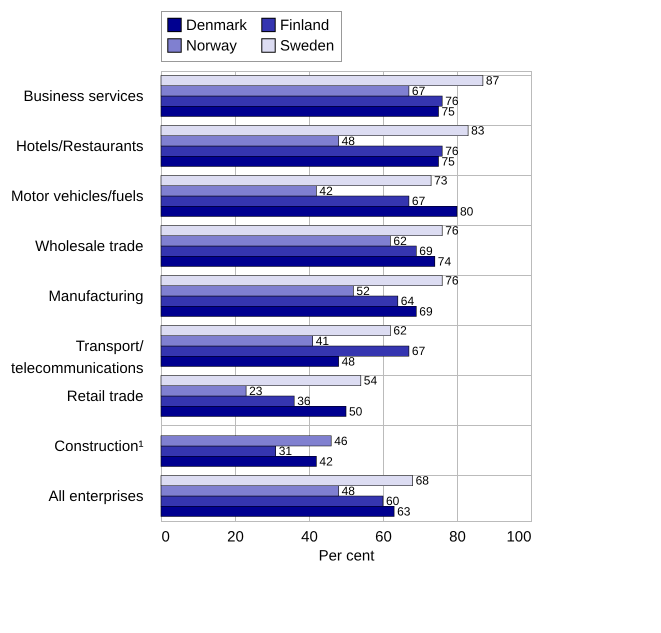 The height and width of the screenshot is (633, 661). Describe the element at coordinates (77, 196) in the screenshot. I see `y-tick-label: Motor vehicles/fuels` at that location.